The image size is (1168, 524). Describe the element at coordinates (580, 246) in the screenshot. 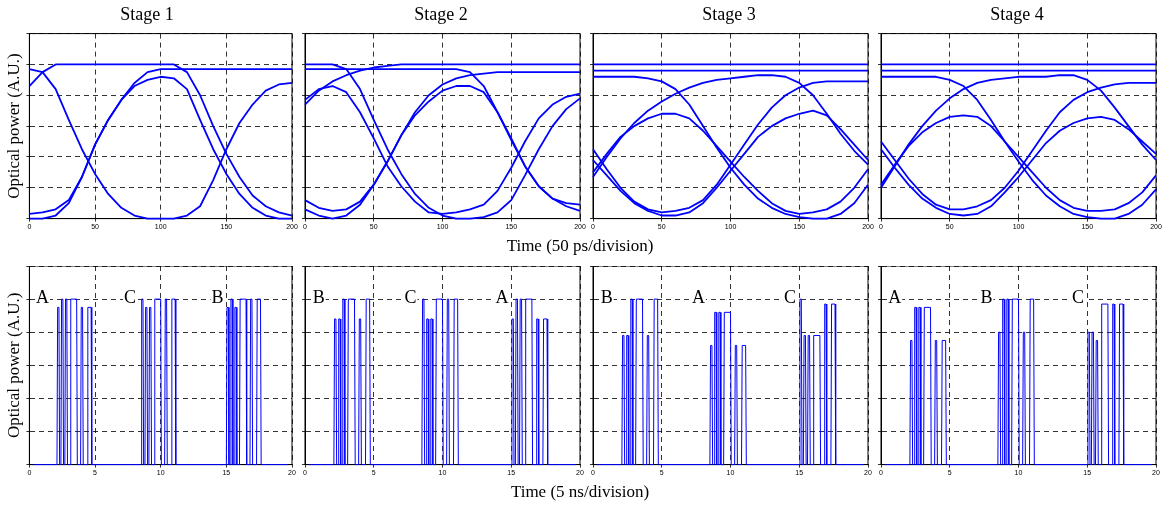

I see `x-axis-title: Time (50 ps/division)` at that location.